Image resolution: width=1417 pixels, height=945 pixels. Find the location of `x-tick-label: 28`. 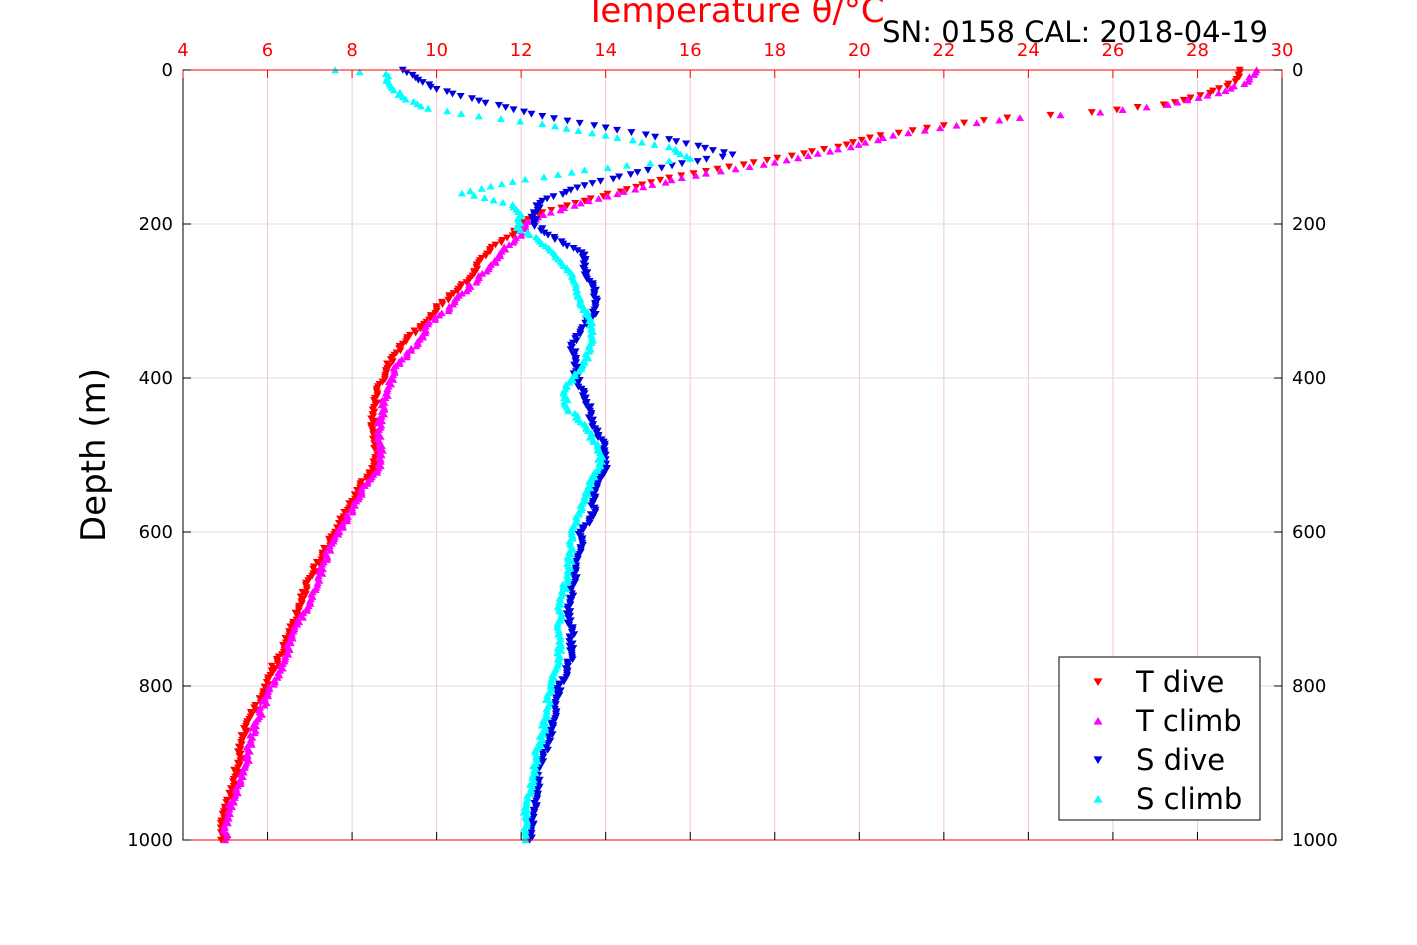

x-tick-label: 28 is located at coordinates (1197, 50).